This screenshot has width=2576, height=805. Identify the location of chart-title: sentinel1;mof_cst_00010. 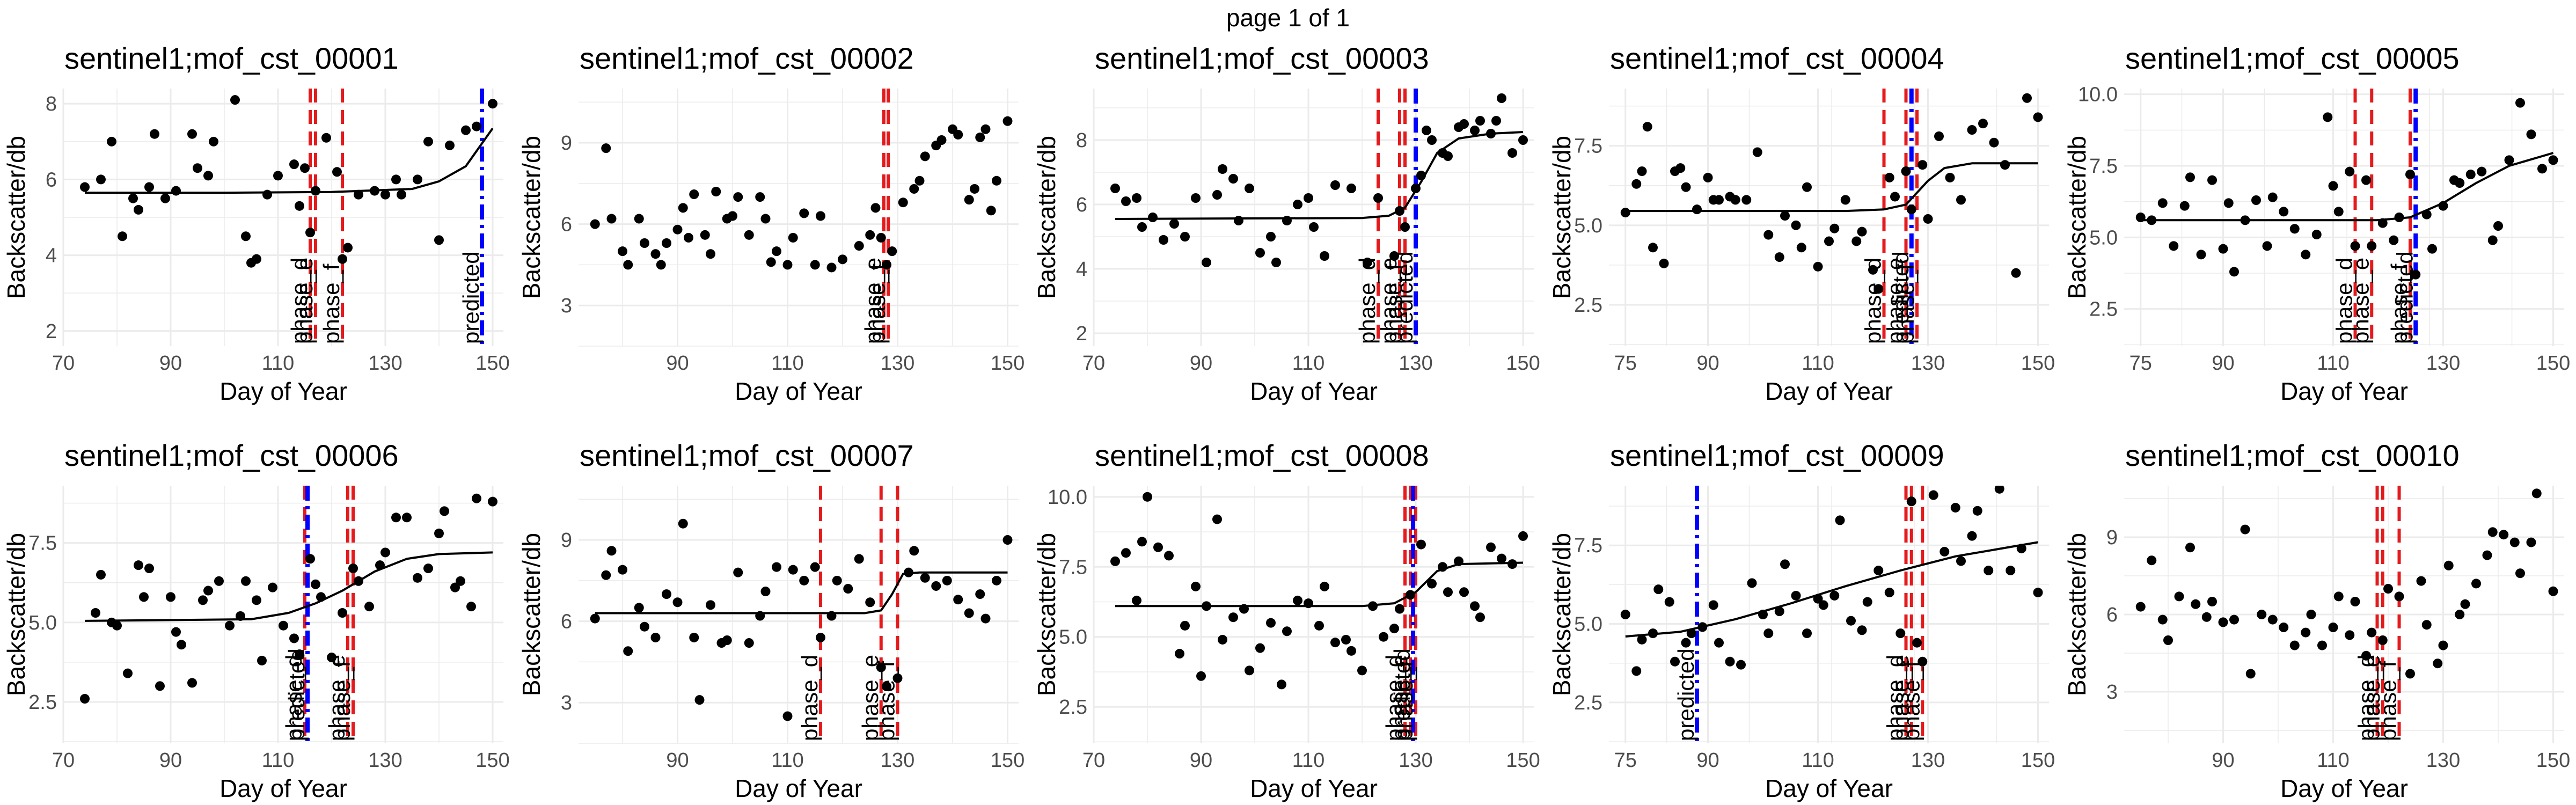
(2292, 455).